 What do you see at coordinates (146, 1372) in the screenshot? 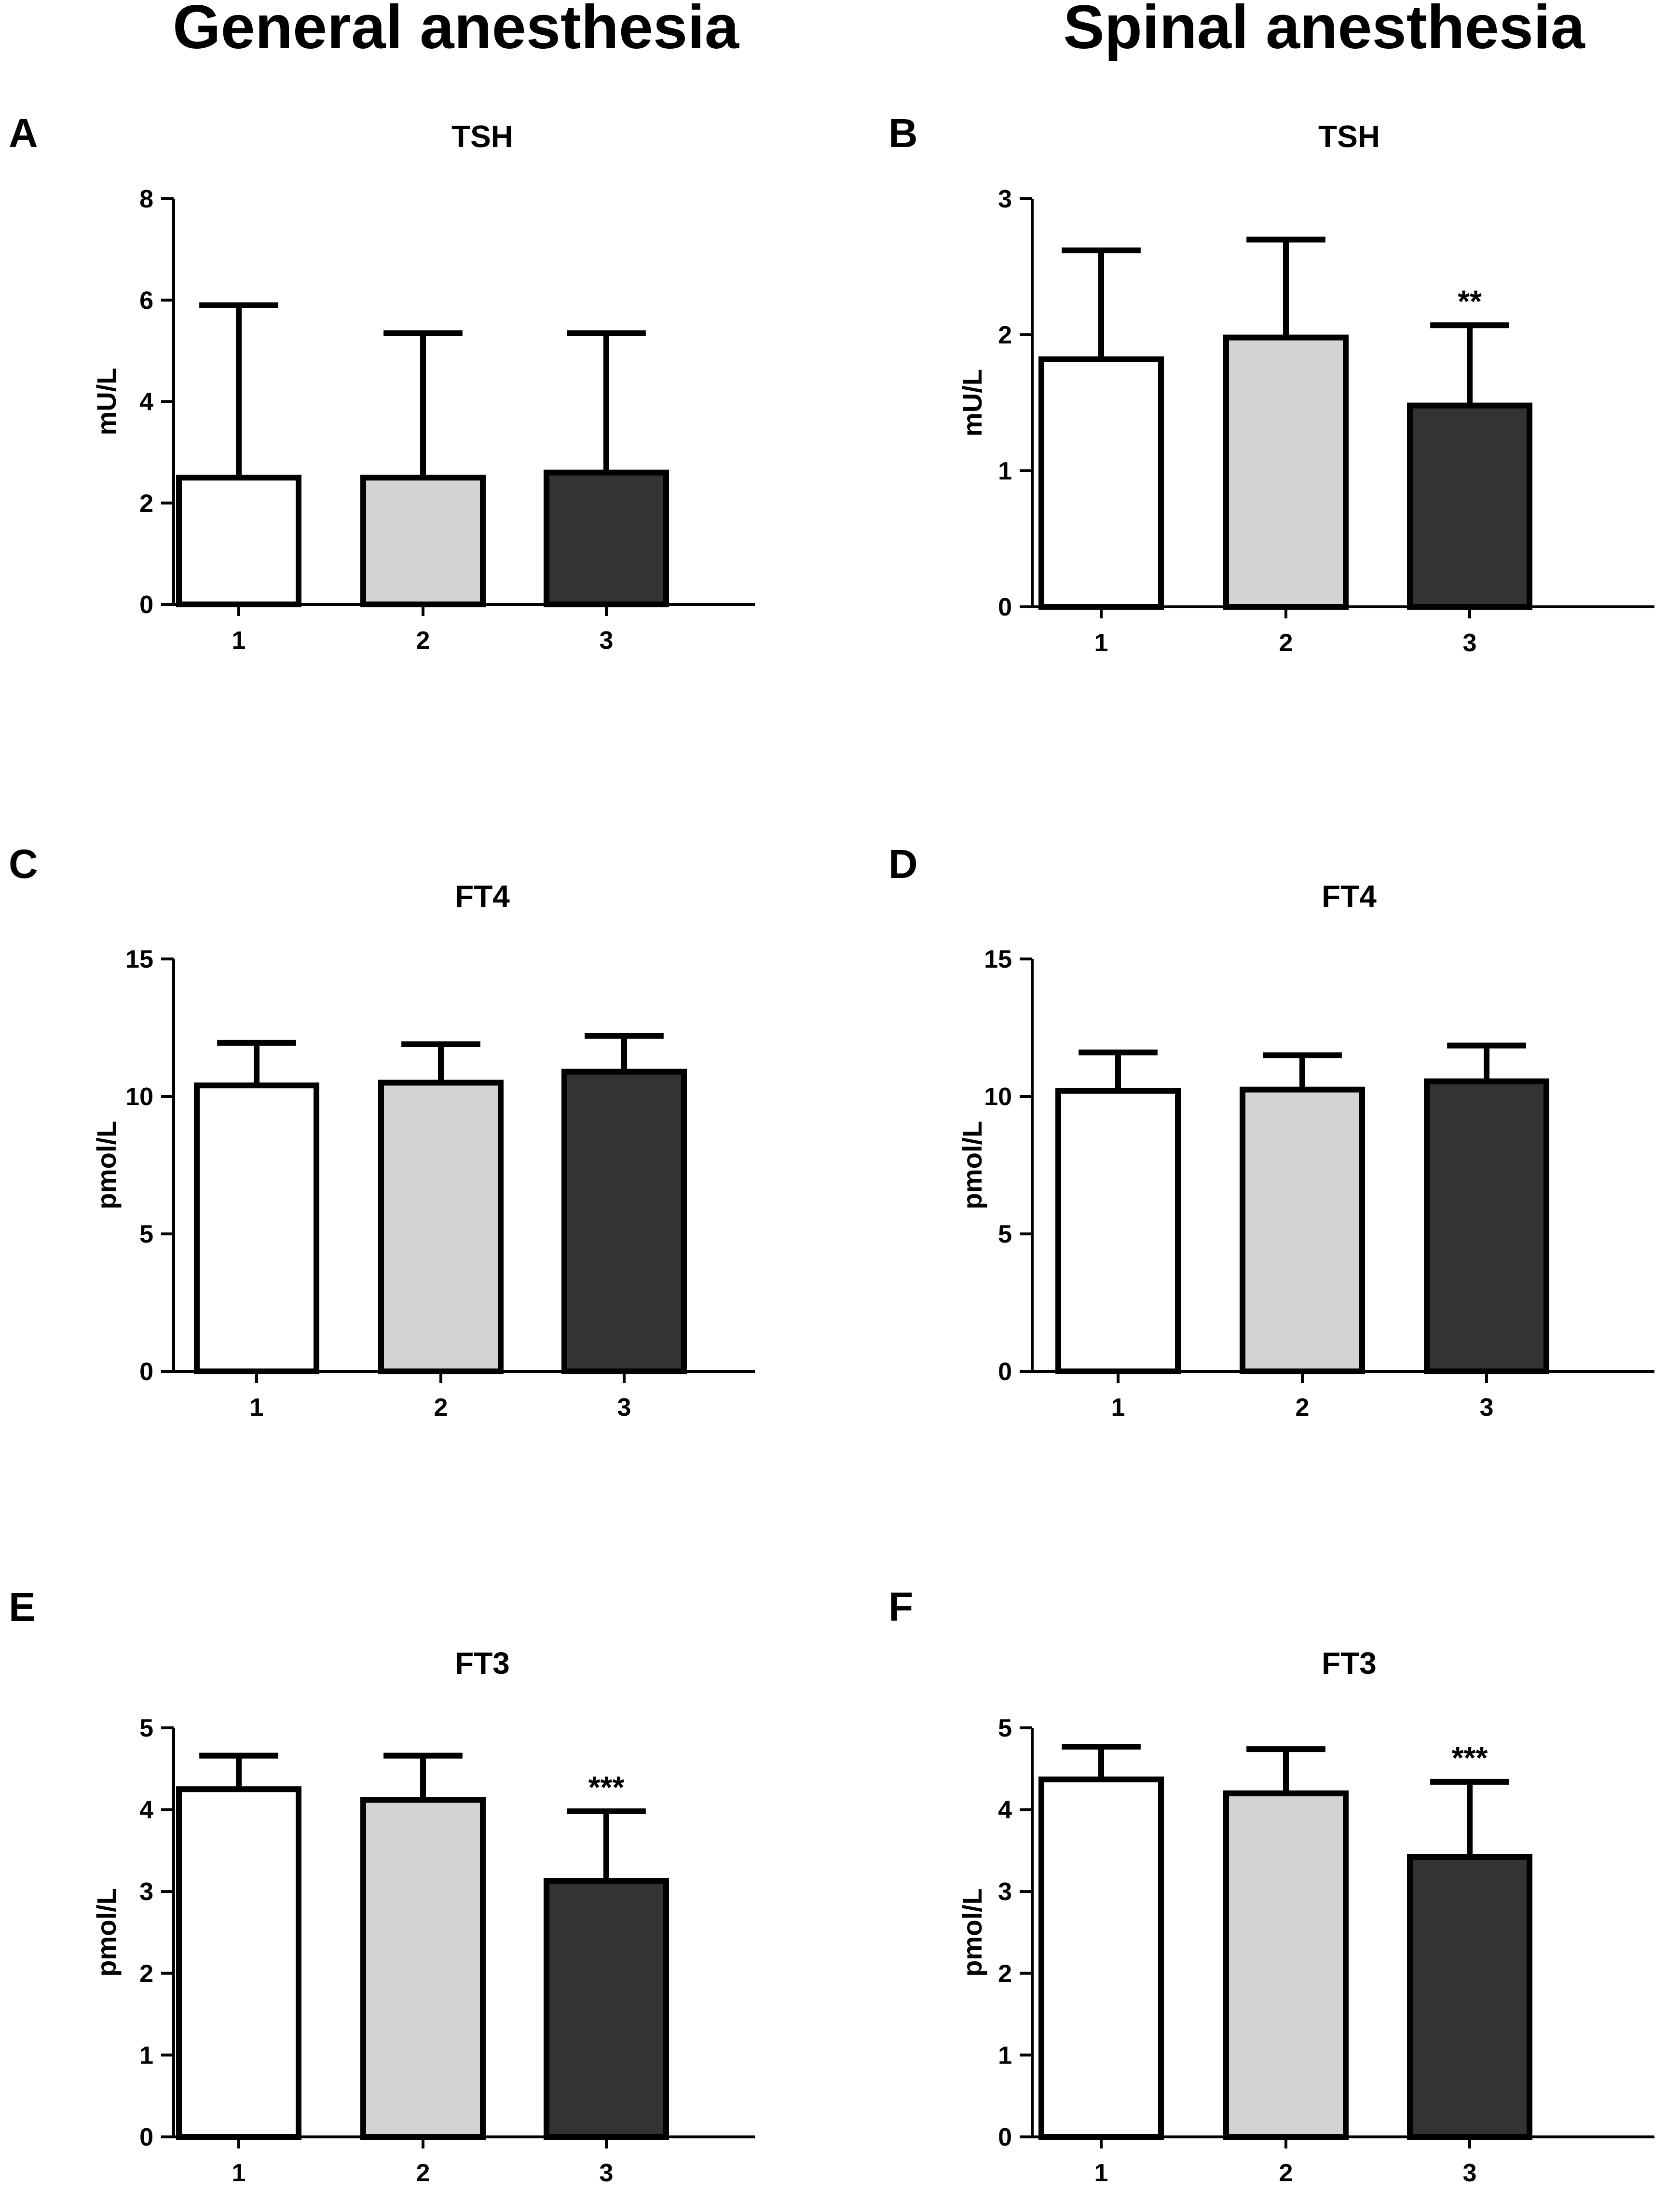
I see `y-tick-label-c-0: 0` at bounding box center [146, 1372].